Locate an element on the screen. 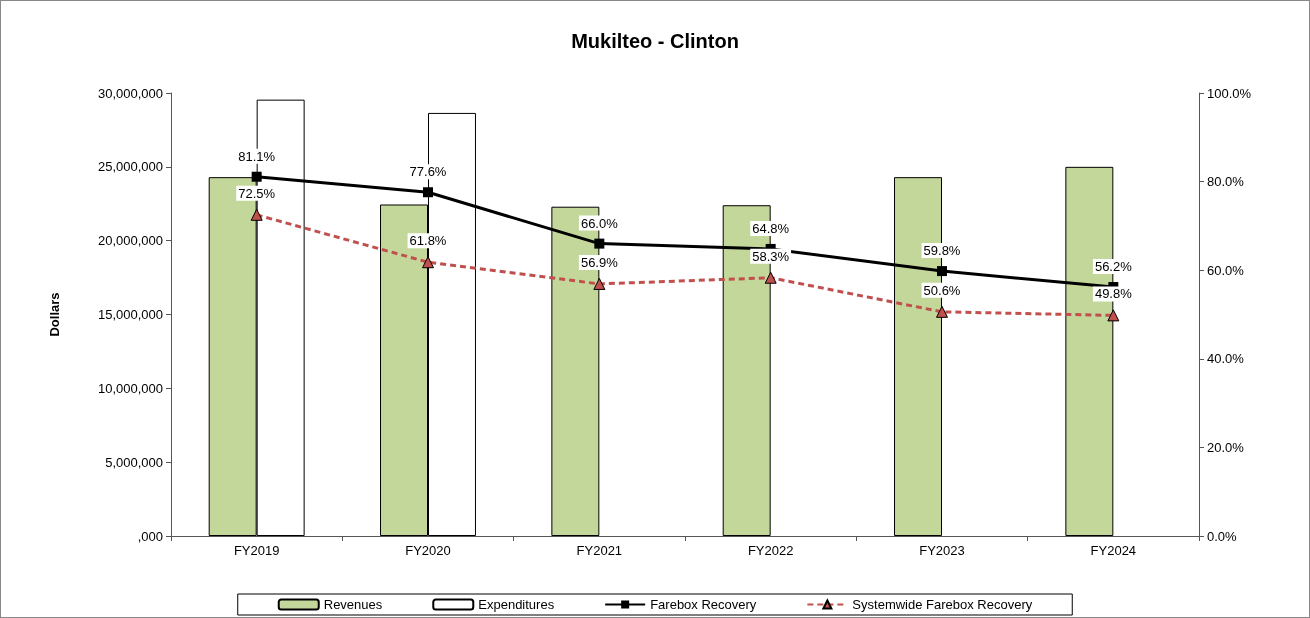  data-label: 58.3% is located at coordinates (771, 256).